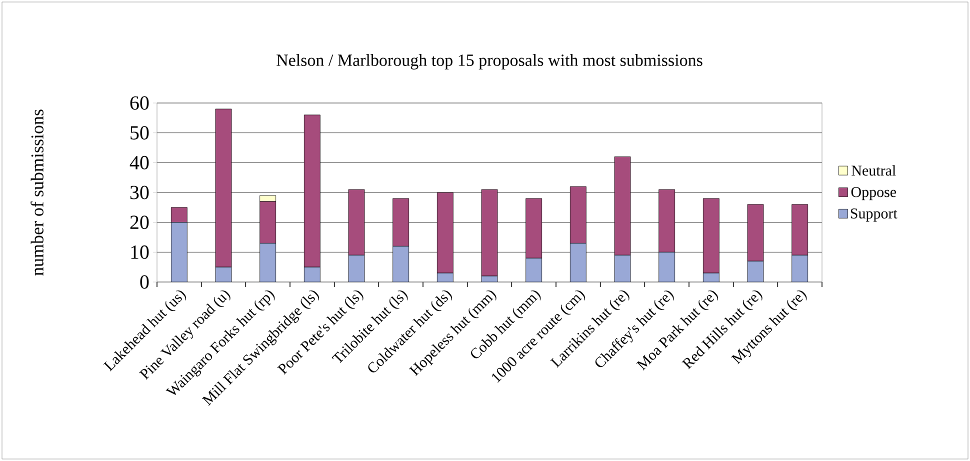  What do you see at coordinates (139, 193) in the screenshot?
I see `y-tick-label: 30` at bounding box center [139, 193].